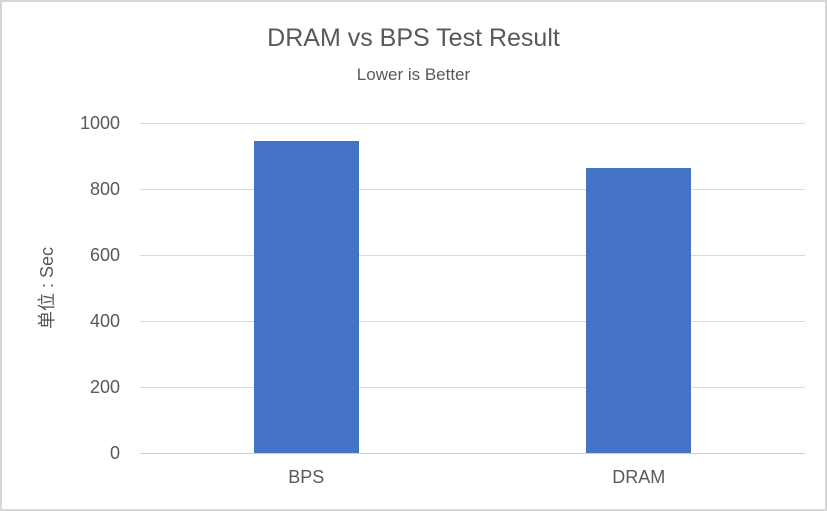  I want to click on x-tick-label-bps: BPS, so click(306, 477).